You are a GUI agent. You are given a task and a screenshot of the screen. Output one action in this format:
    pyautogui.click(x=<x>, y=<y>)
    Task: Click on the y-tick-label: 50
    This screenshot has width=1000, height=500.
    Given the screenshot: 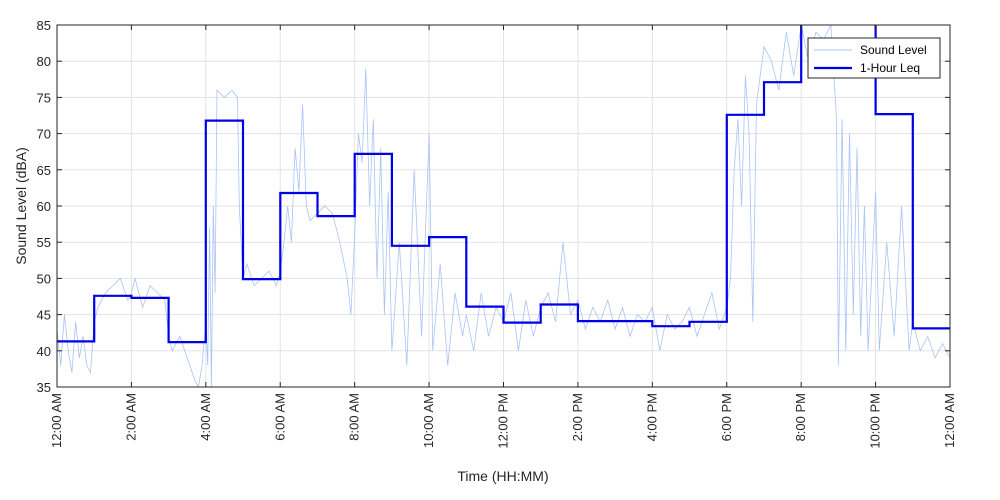 What is the action you would take?
    pyautogui.click(x=44, y=278)
    